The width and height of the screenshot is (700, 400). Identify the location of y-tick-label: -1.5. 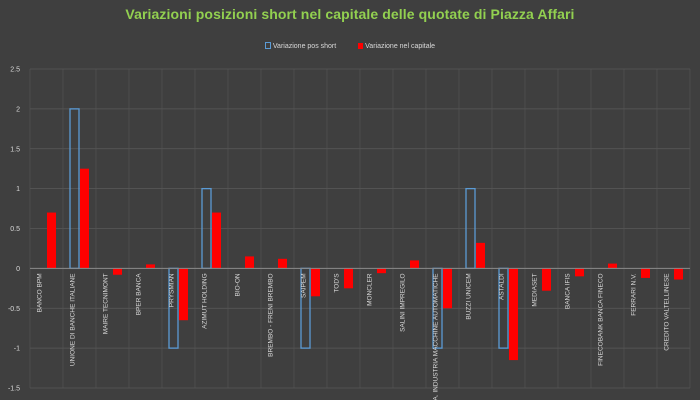
(14, 389).